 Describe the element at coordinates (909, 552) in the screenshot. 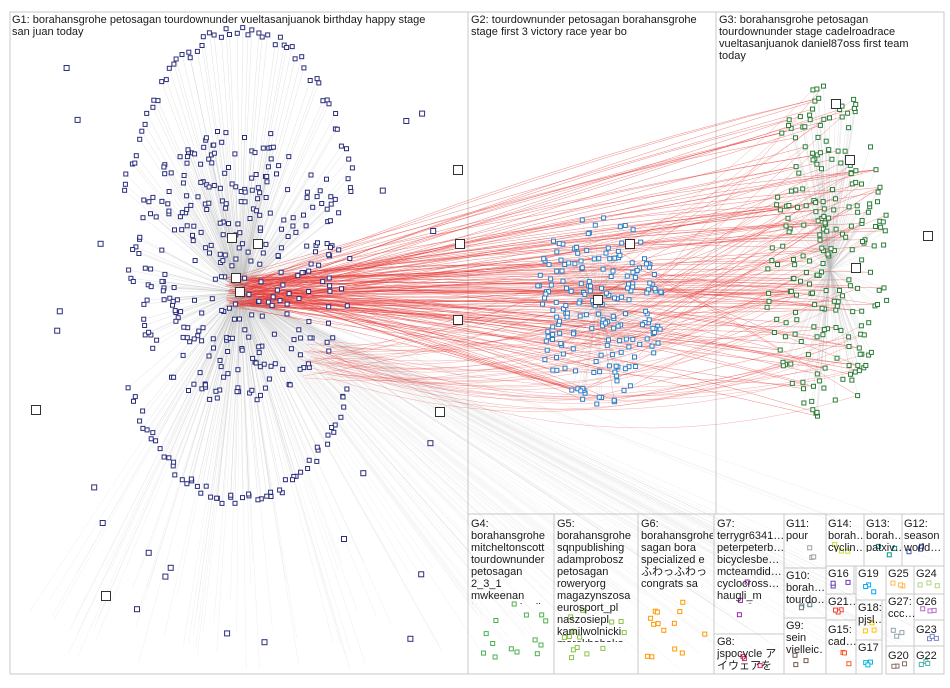

I see `node-g12` at that location.